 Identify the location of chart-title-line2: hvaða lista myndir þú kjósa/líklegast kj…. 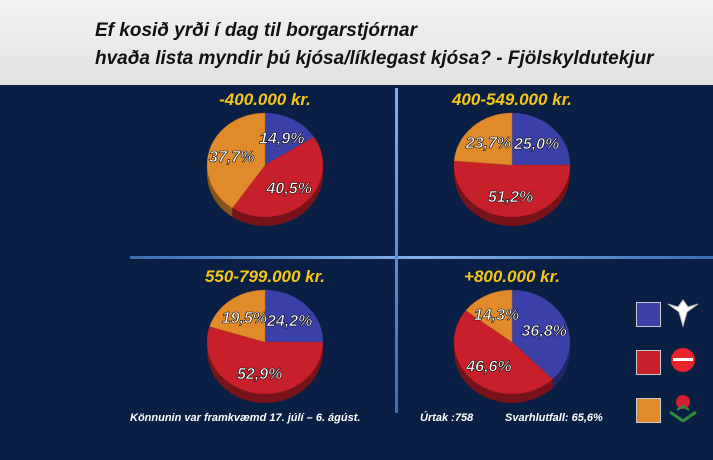
(374, 58).